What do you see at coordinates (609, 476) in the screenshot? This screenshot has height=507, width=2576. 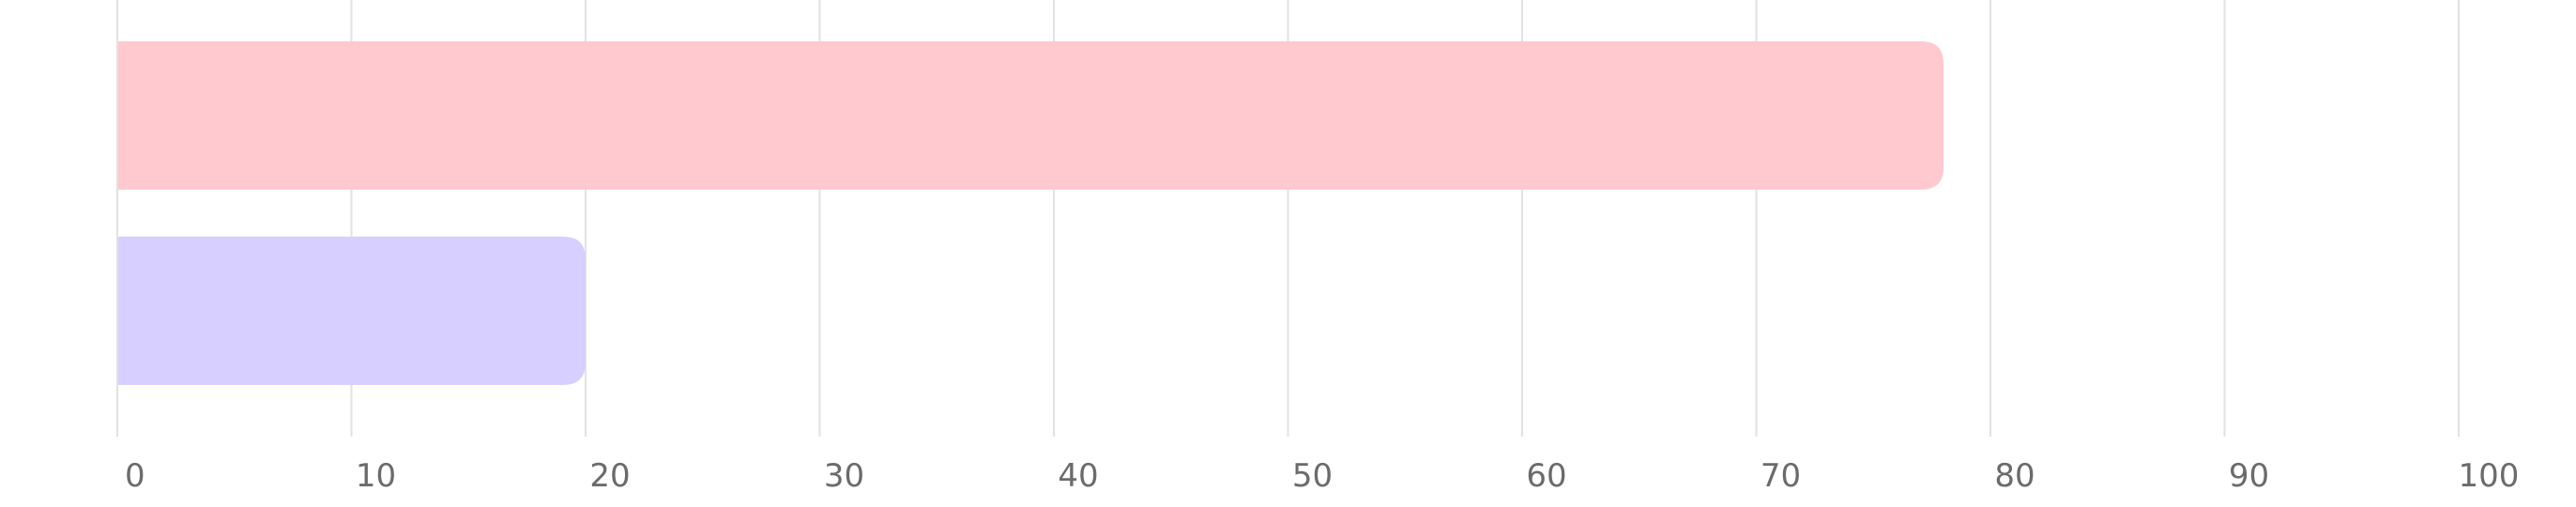 I see `x-tick-label: 20` at bounding box center [609, 476].